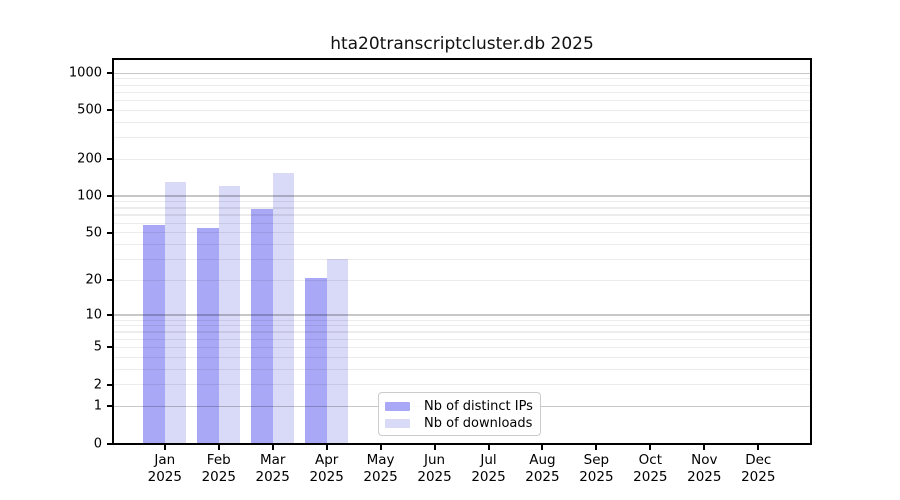 The image size is (900, 500). Describe the element at coordinates (758, 460) in the screenshot. I see `x-tick-month: Dec` at that location.